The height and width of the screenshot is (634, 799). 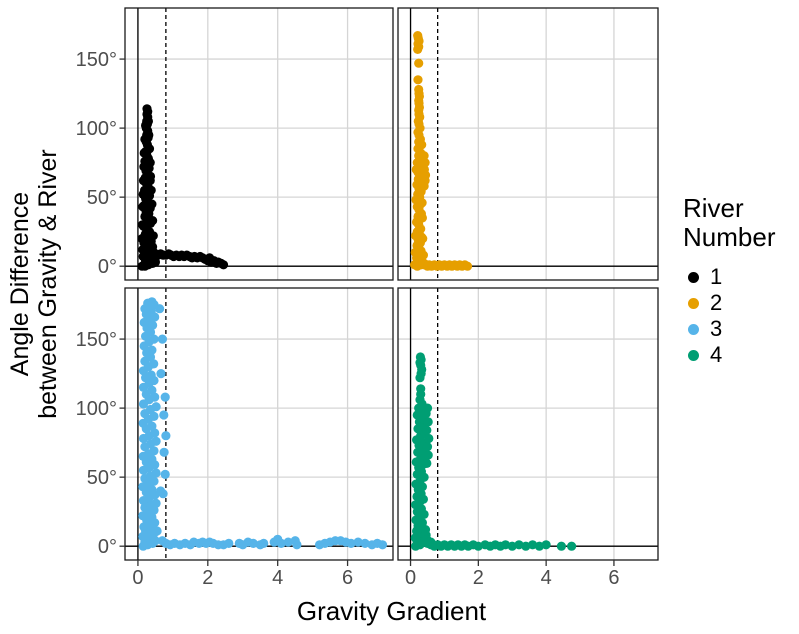 I want to click on panel-border-bottom-left, so click(x=259, y=424).